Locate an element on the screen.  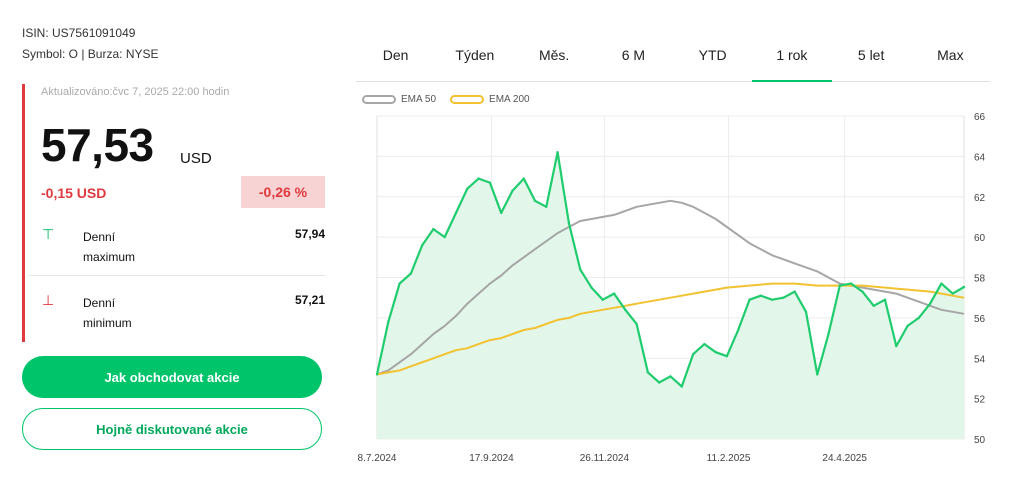
tab-6m: 6 M is located at coordinates (633, 55).